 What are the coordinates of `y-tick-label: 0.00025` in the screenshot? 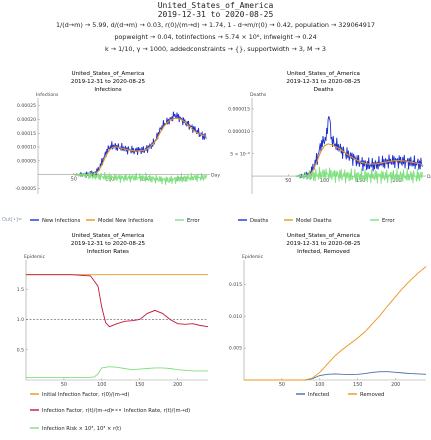 It's located at (26, 106).